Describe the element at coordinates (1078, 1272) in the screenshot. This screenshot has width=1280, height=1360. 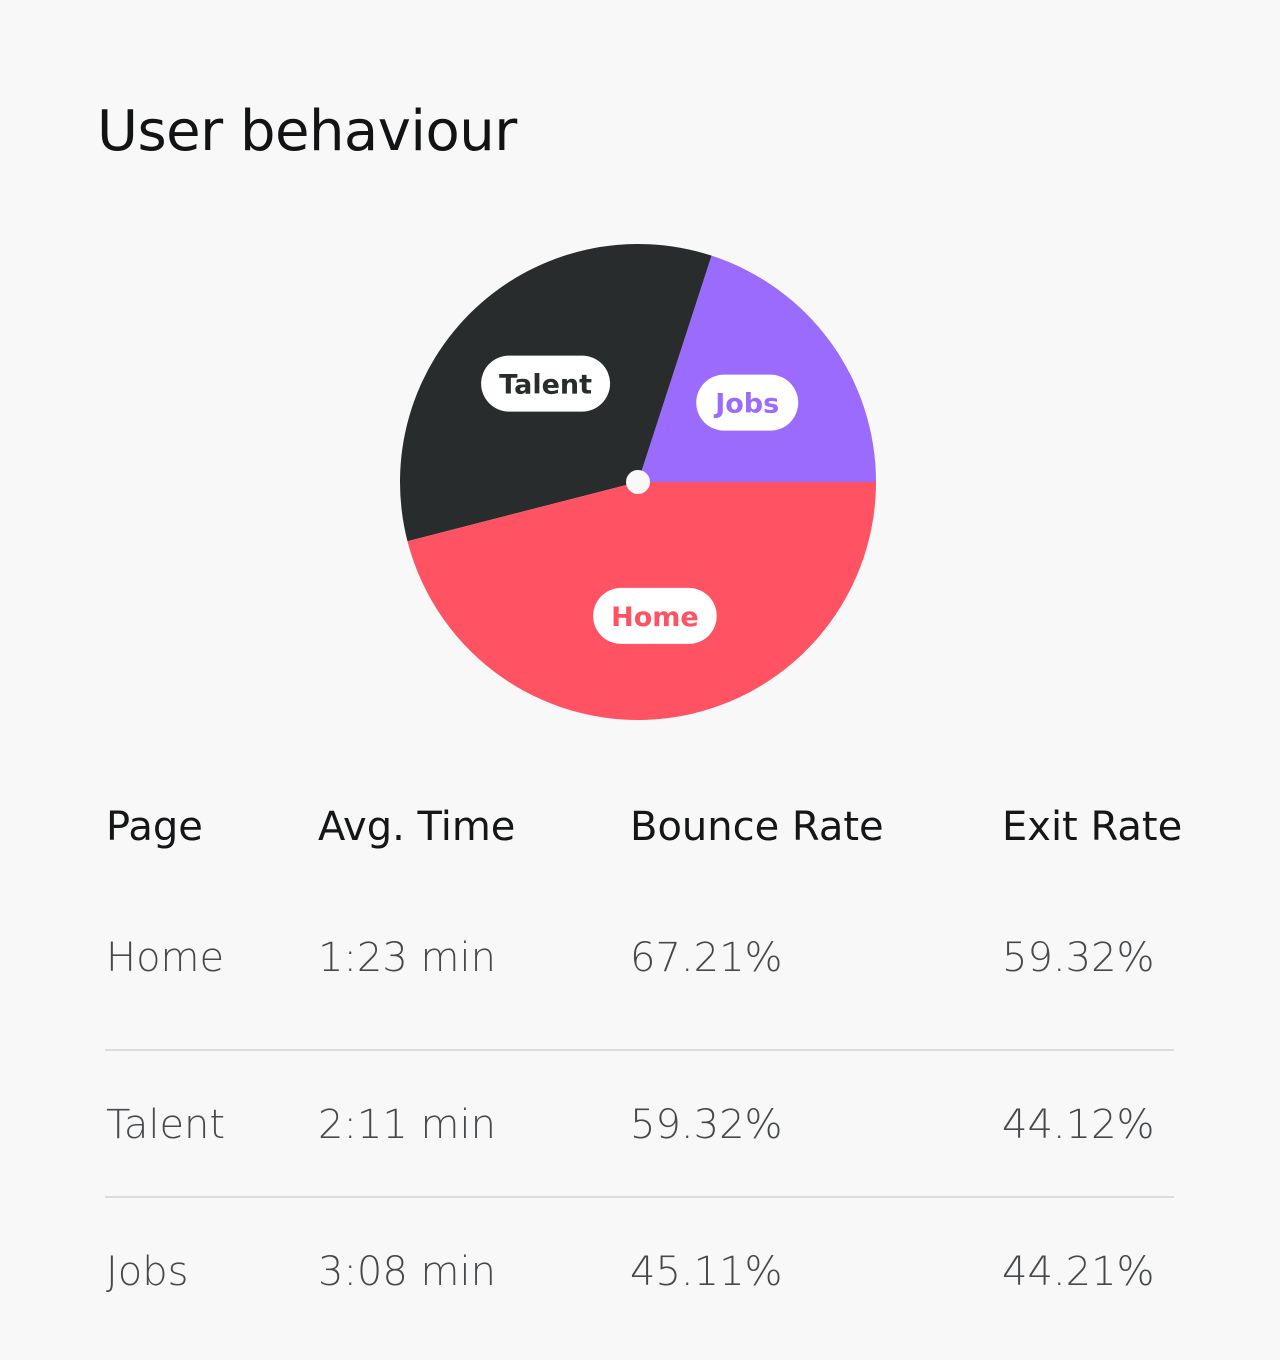
I see `table-cell-exit-rate: 44.21%` at that location.